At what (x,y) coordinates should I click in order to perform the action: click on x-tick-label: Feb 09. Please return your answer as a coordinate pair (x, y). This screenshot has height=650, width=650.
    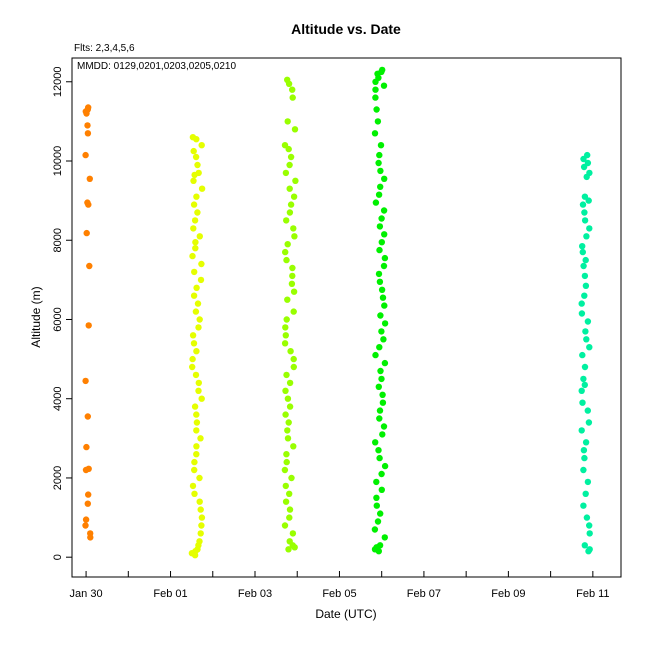
    Looking at the image, I should click on (508, 594).